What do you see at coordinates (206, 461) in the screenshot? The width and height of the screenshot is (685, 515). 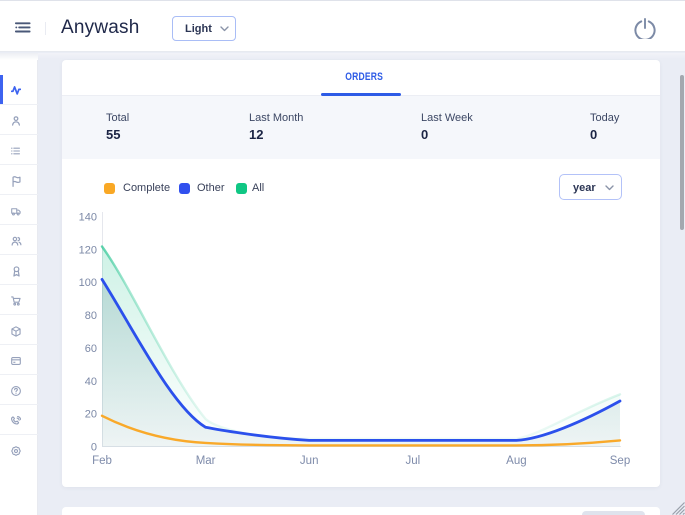 I see `svg-text: Mar` at bounding box center [206, 461].